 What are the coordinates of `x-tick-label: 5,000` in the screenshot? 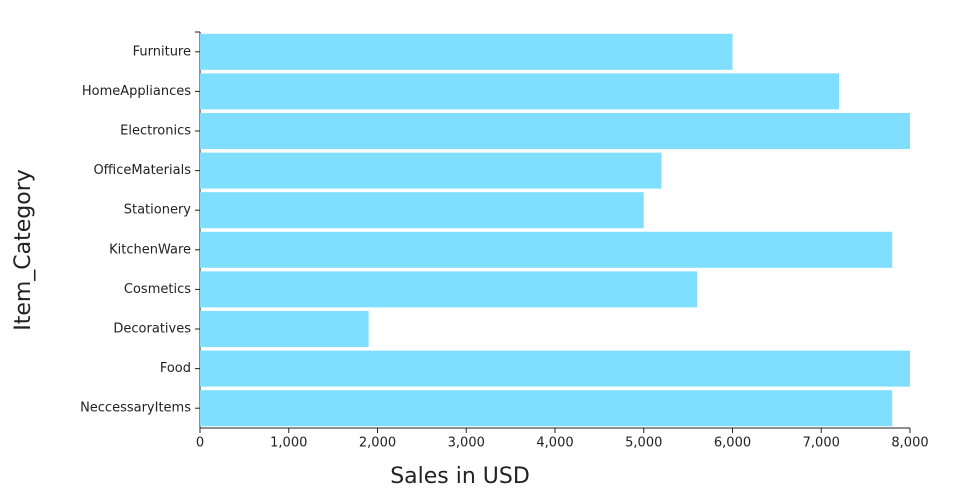 It's located at (643, 443).